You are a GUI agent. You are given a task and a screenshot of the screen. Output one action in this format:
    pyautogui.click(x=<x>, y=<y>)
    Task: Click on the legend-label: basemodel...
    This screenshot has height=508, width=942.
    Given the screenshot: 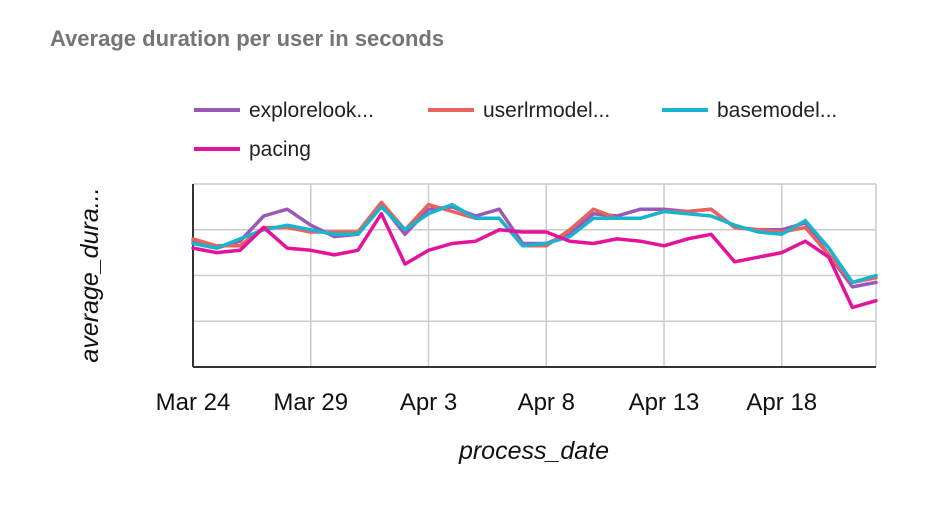 What is the action you would take?
    pyautogui.click(x=777, y=110)
    